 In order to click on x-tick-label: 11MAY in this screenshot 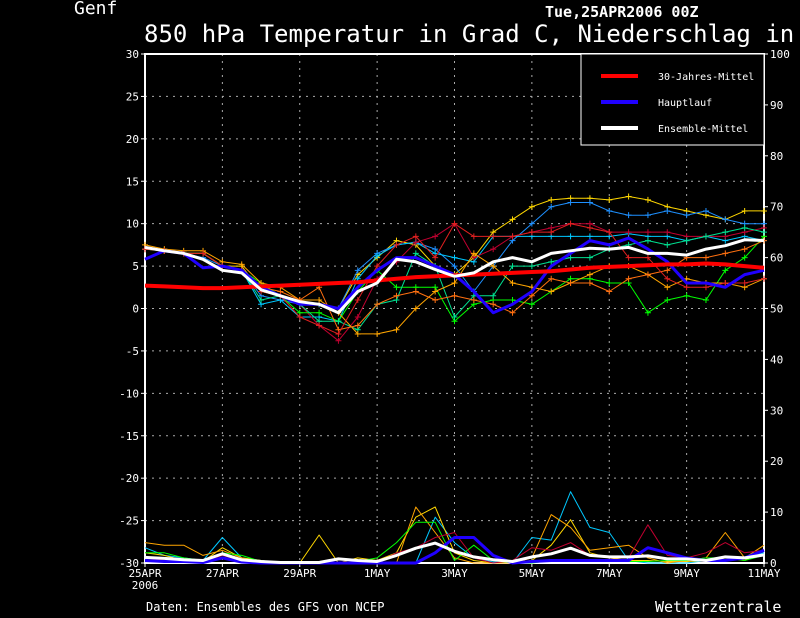, I will do `click(763, 573)`.